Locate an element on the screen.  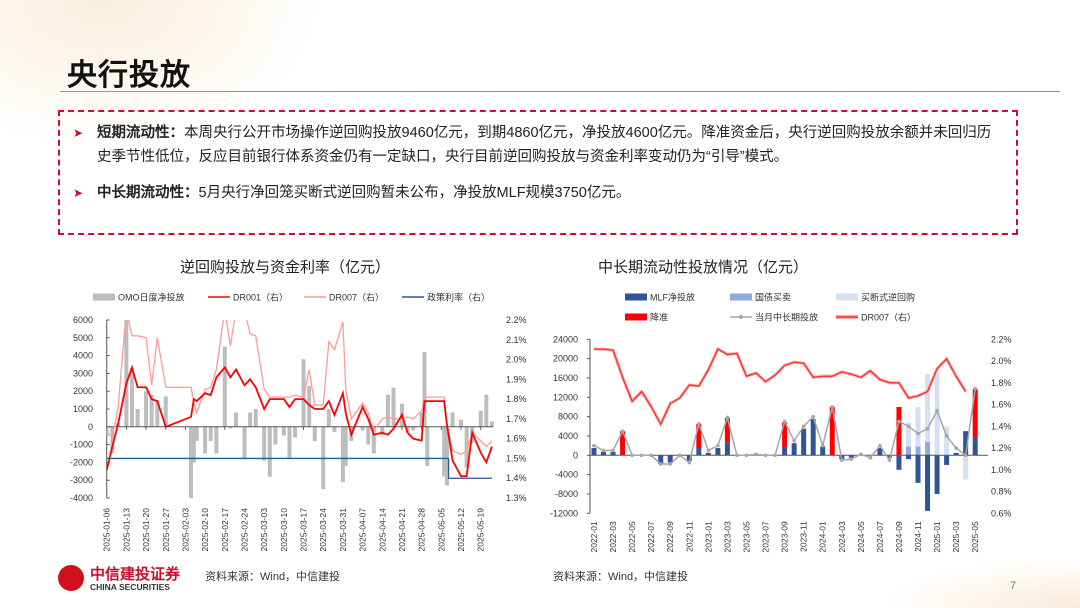
x-tick-label: 2024-11 is located at coordinates (918, 536).